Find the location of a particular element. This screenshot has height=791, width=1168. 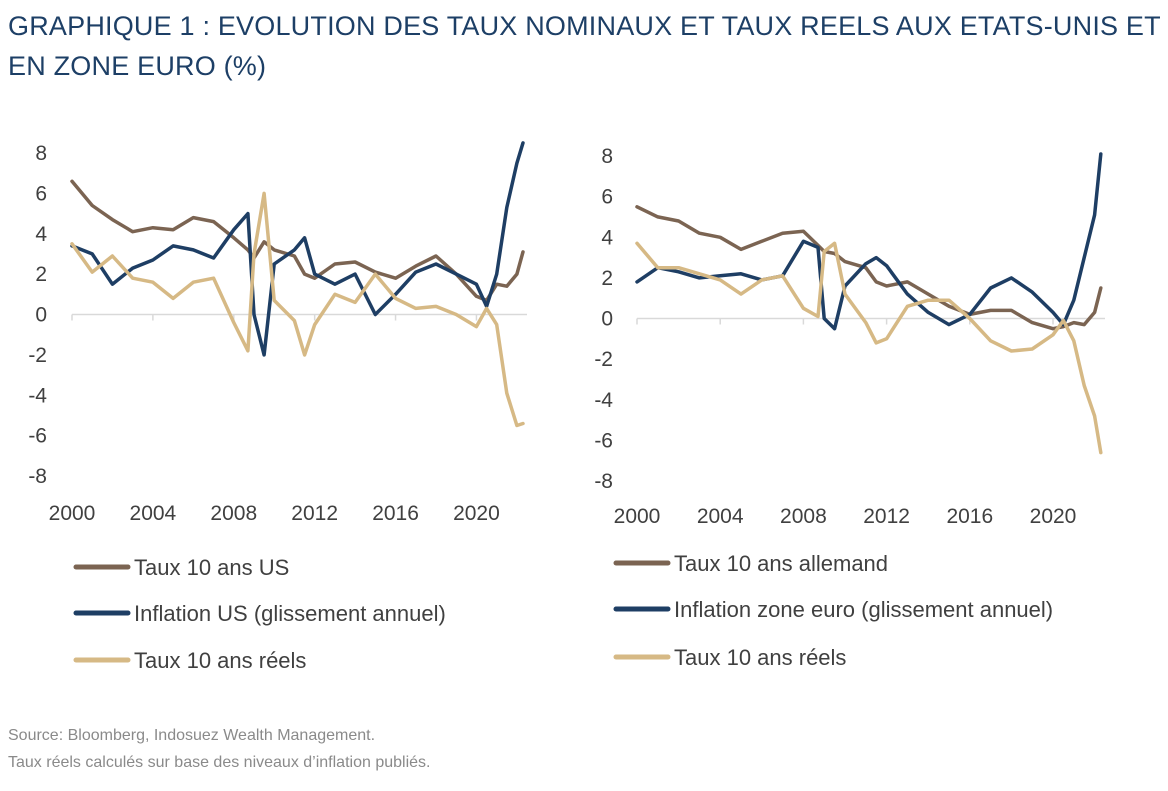

legend-label: Taux 10 ans allemand is located at coordinates (781, 563).